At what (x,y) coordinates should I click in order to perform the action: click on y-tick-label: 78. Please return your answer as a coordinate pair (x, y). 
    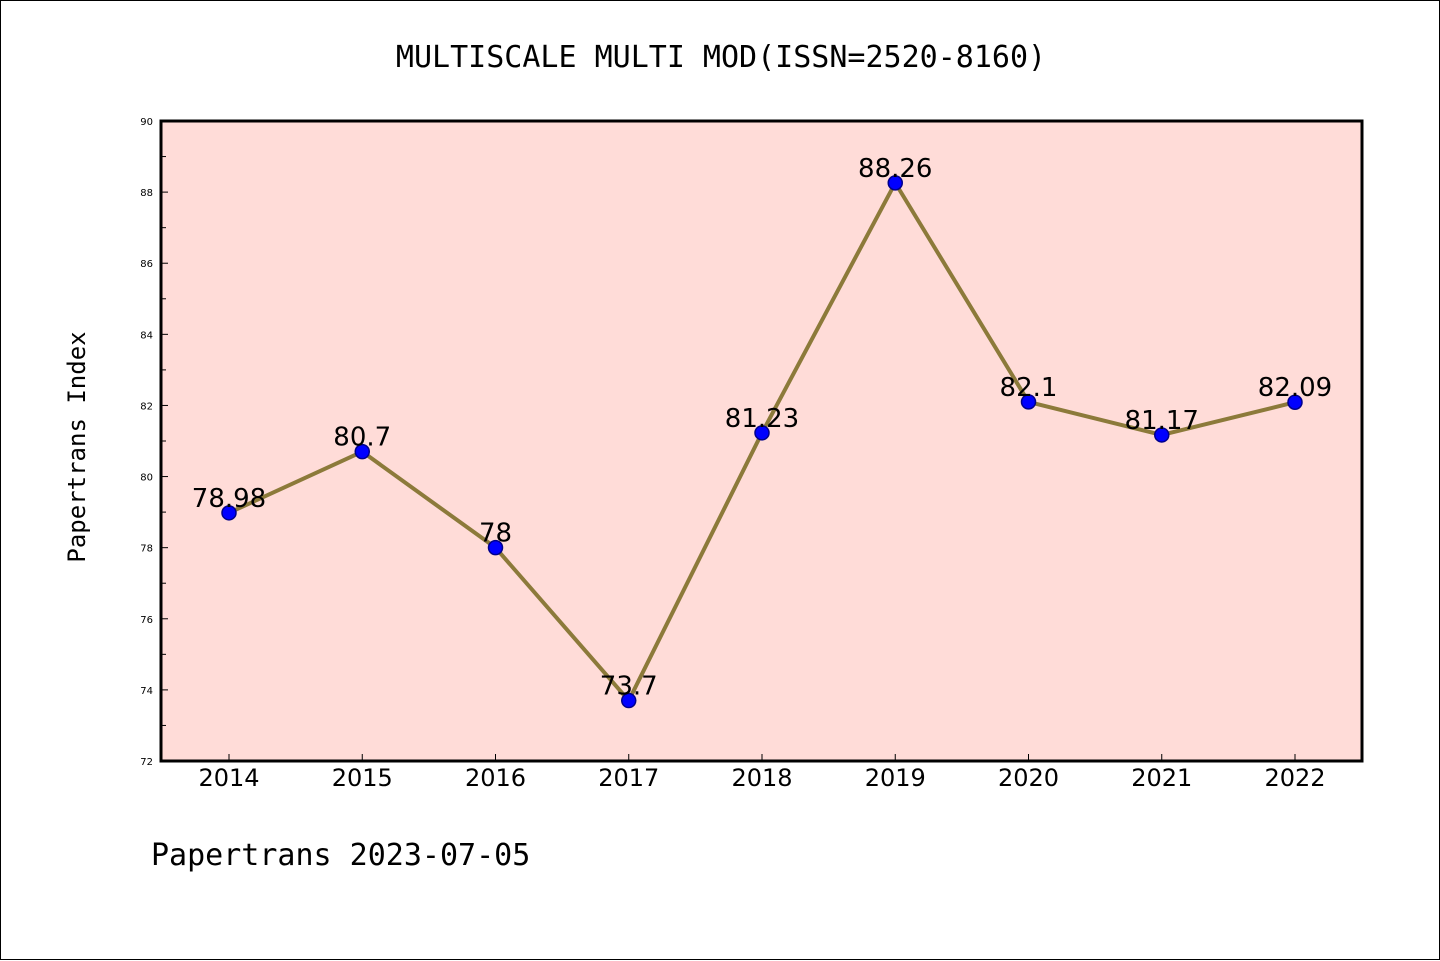
    Looking at the image, I should click on (146, 549).